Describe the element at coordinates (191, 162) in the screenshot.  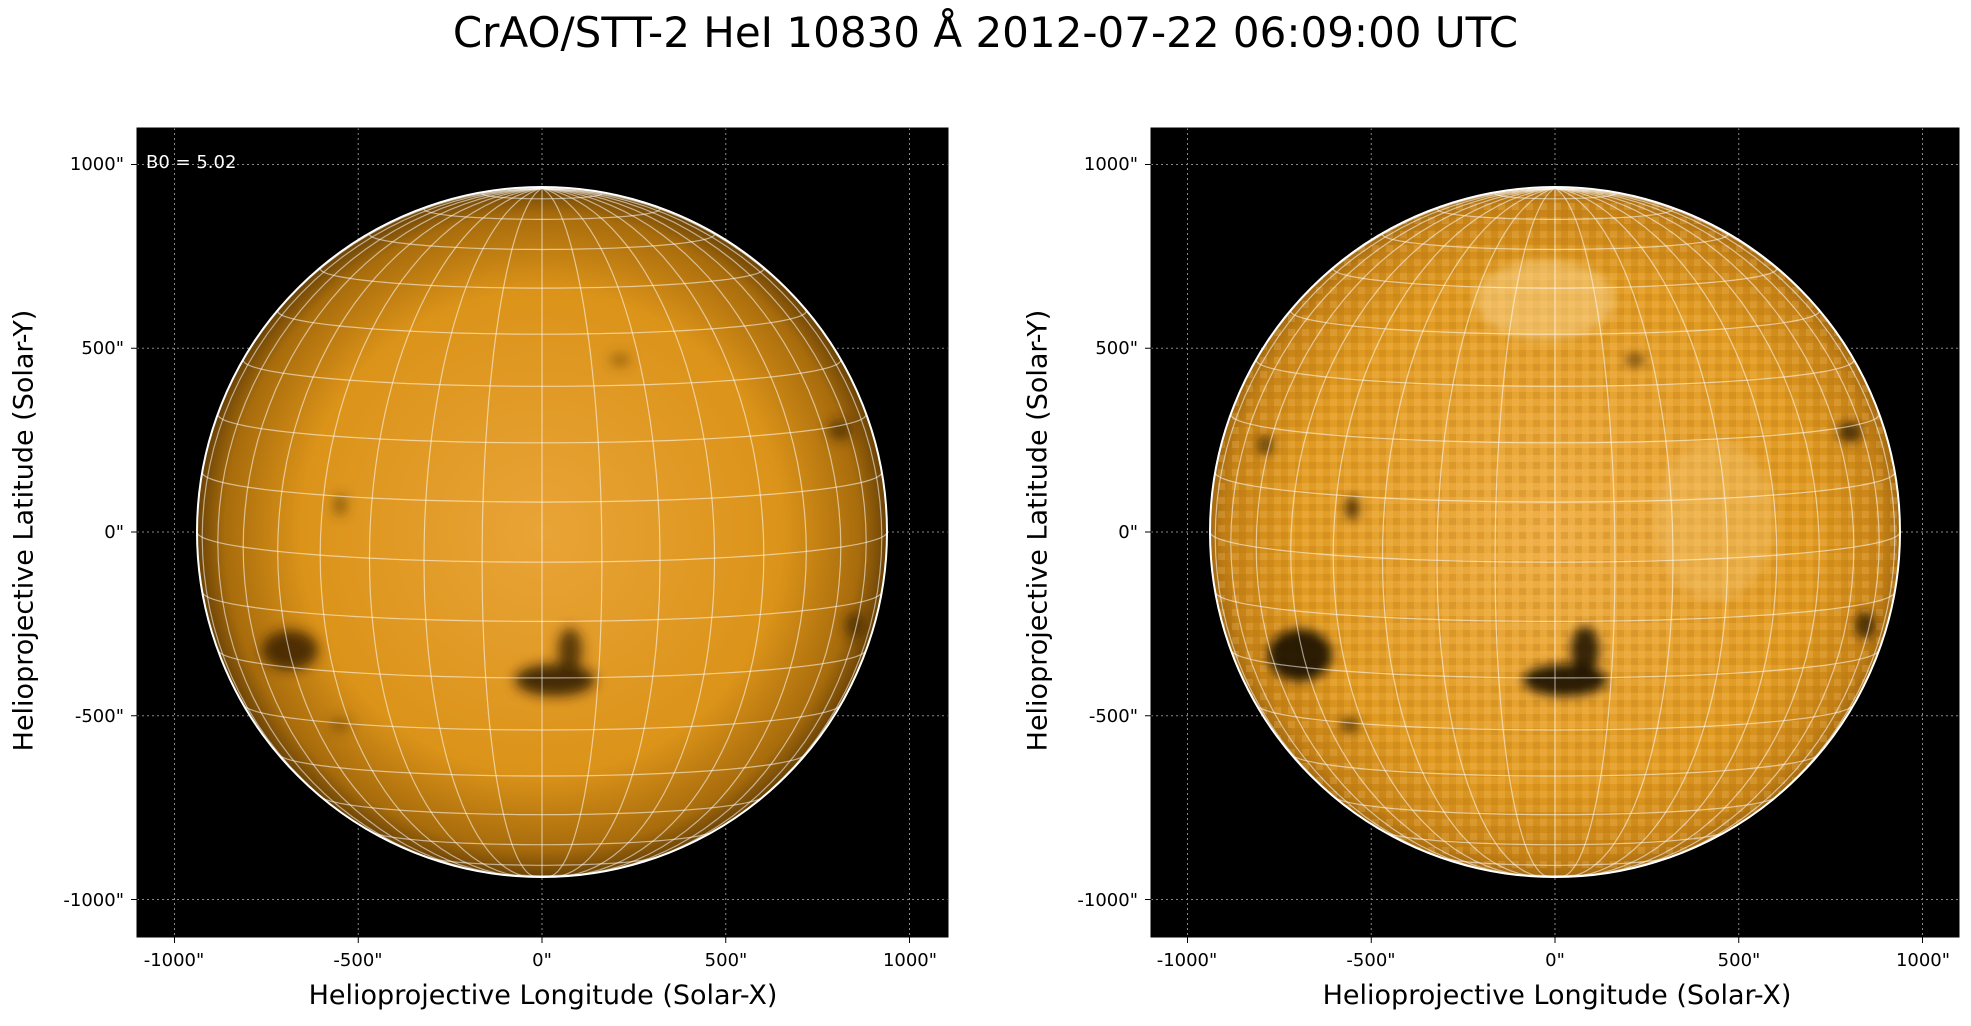
I see `b0-annotation: B0 = 5.02` at that location.